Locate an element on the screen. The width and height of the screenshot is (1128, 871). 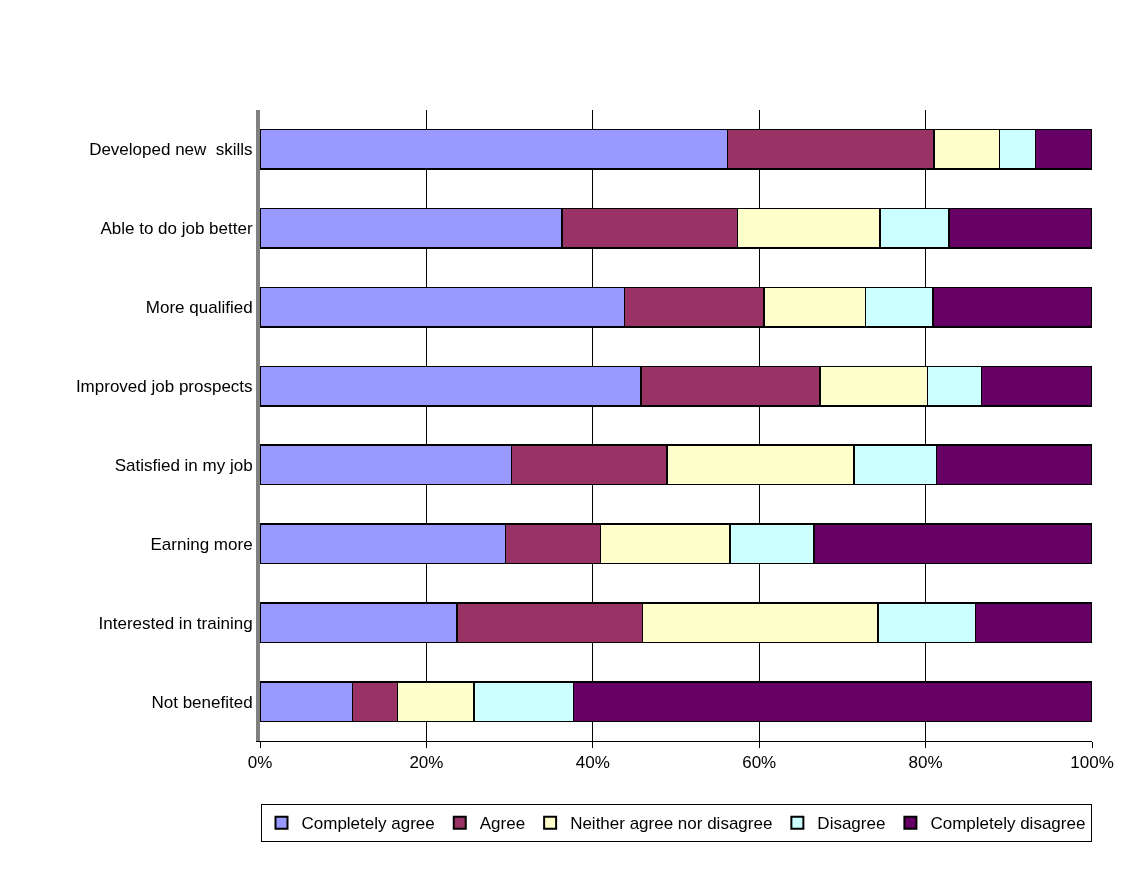
x-tick-label: 60% is located at coordinates (759, 763).